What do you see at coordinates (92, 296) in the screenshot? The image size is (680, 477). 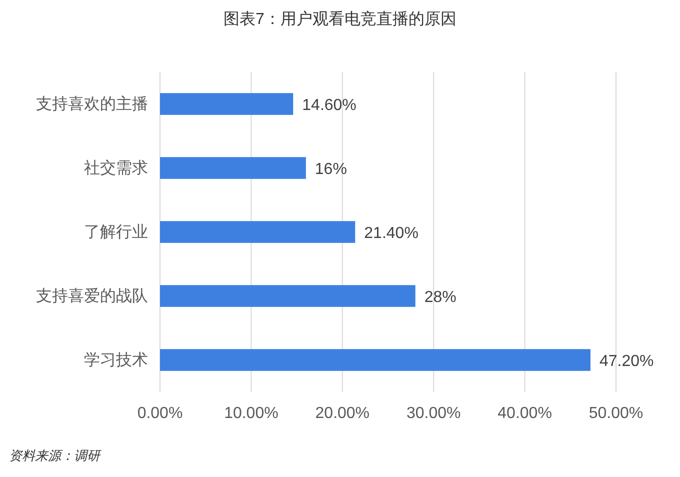 I see `category-label: 支持喜爱的战队` at bounding box center [92, 296].